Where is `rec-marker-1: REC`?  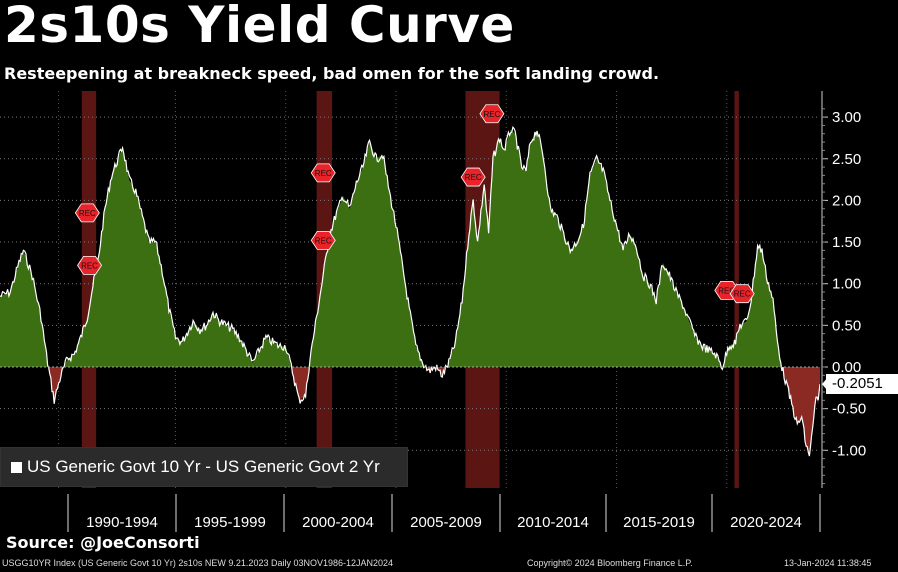 rec-marker-1: REC is located at coordinates (89, 265).